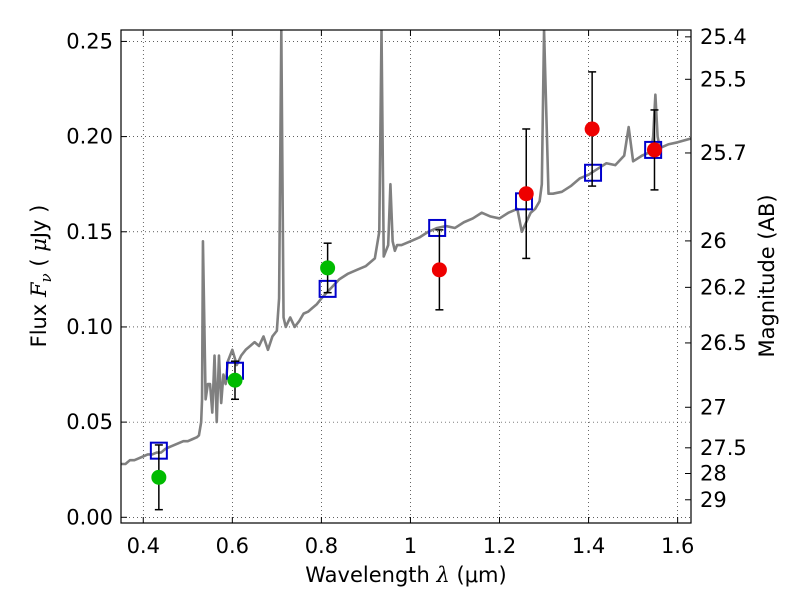  Describe the element at coordinates (723, 153) in the screenshot. I see `magnitude-tick-label: 25.7` at that location.